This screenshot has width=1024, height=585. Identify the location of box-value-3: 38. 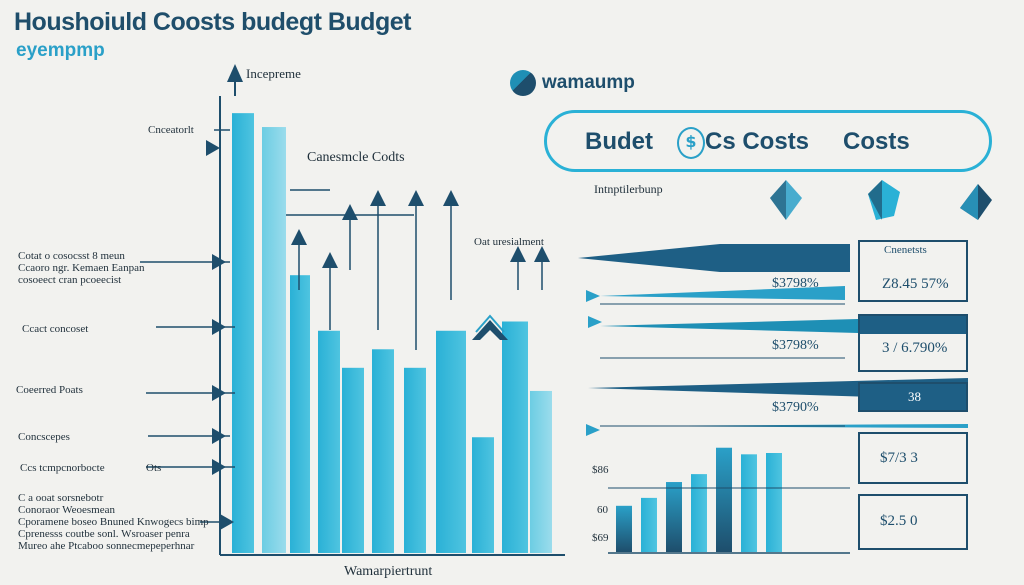
(914, 396).